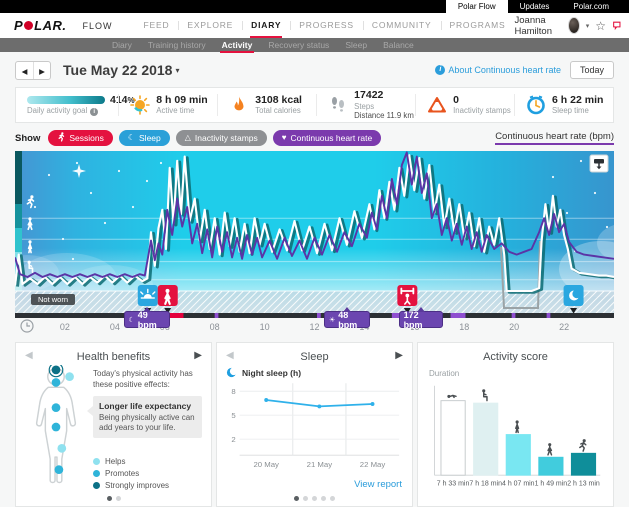 The width and height of the screenshot is (629, 507). I want to click on svg-text: 10, so click(265, 327).